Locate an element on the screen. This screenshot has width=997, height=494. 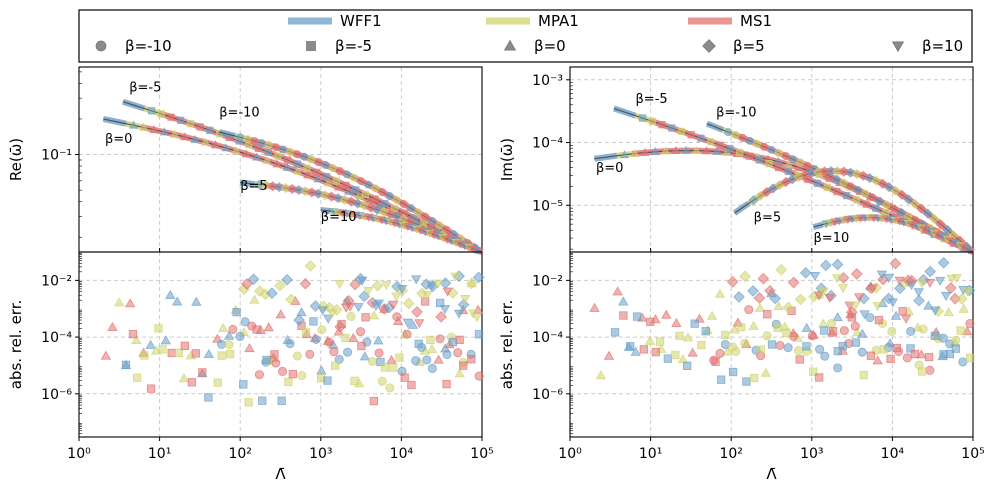
x-tick-label: 10² is located at coordinates (239, 454).